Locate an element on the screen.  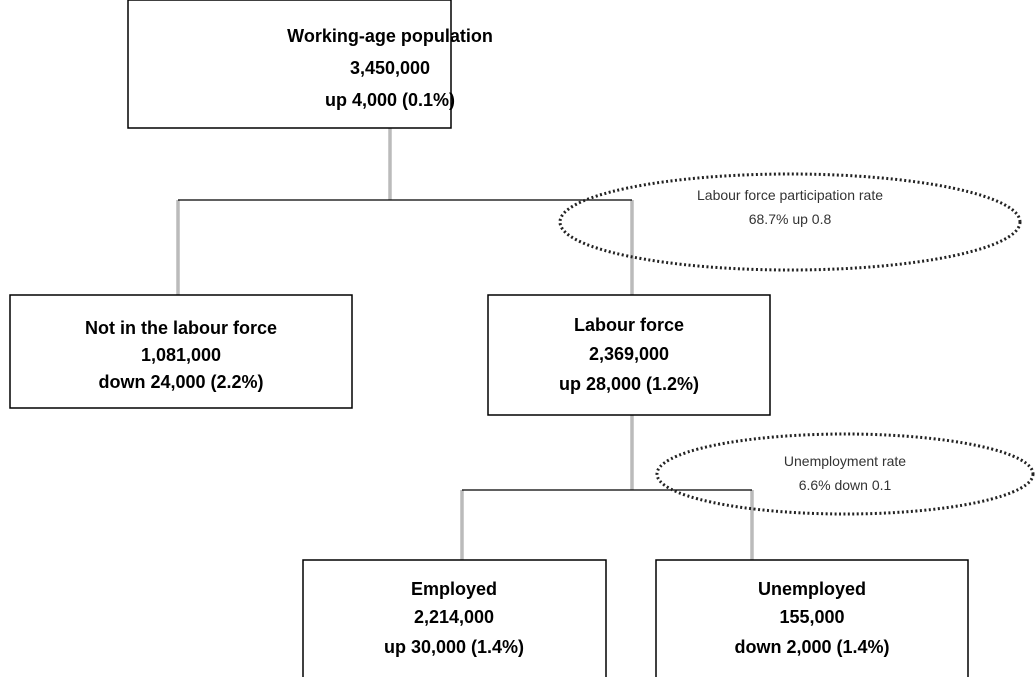
node-title: Labour force is located at coordinates (629, 325).